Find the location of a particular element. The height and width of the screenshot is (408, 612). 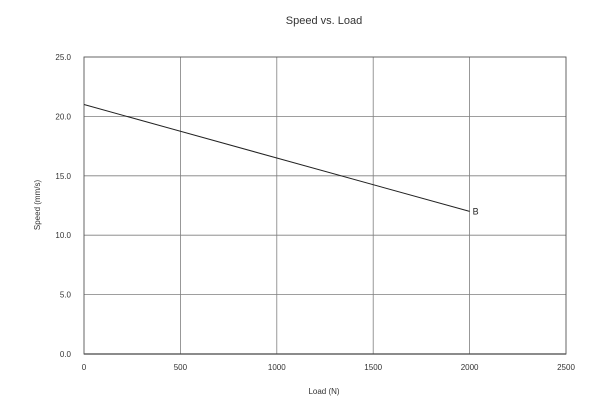

y-axis-label: Speed (mm/s) is located at coordinates (37, 205).